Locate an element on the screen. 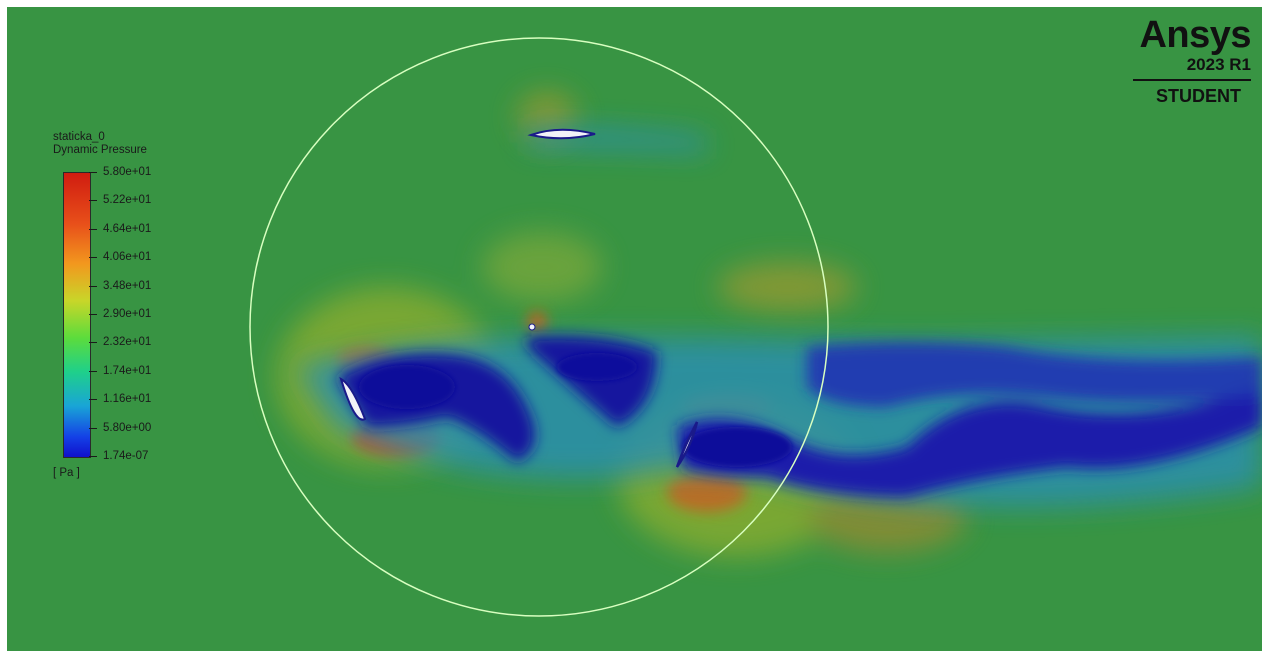 The width and height of the screenshot is (1266, 654). legend-color-bar is located at coordinates (77, 315).